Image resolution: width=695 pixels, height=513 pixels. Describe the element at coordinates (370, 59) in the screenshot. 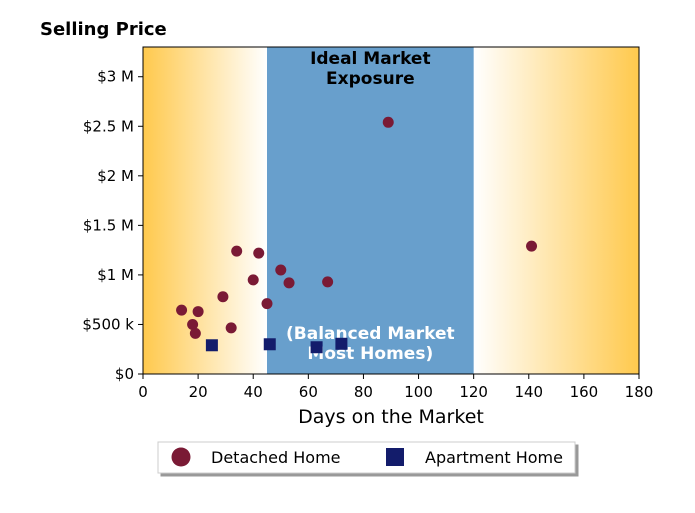

I see `annotation-line: Ideal Market` at that location.